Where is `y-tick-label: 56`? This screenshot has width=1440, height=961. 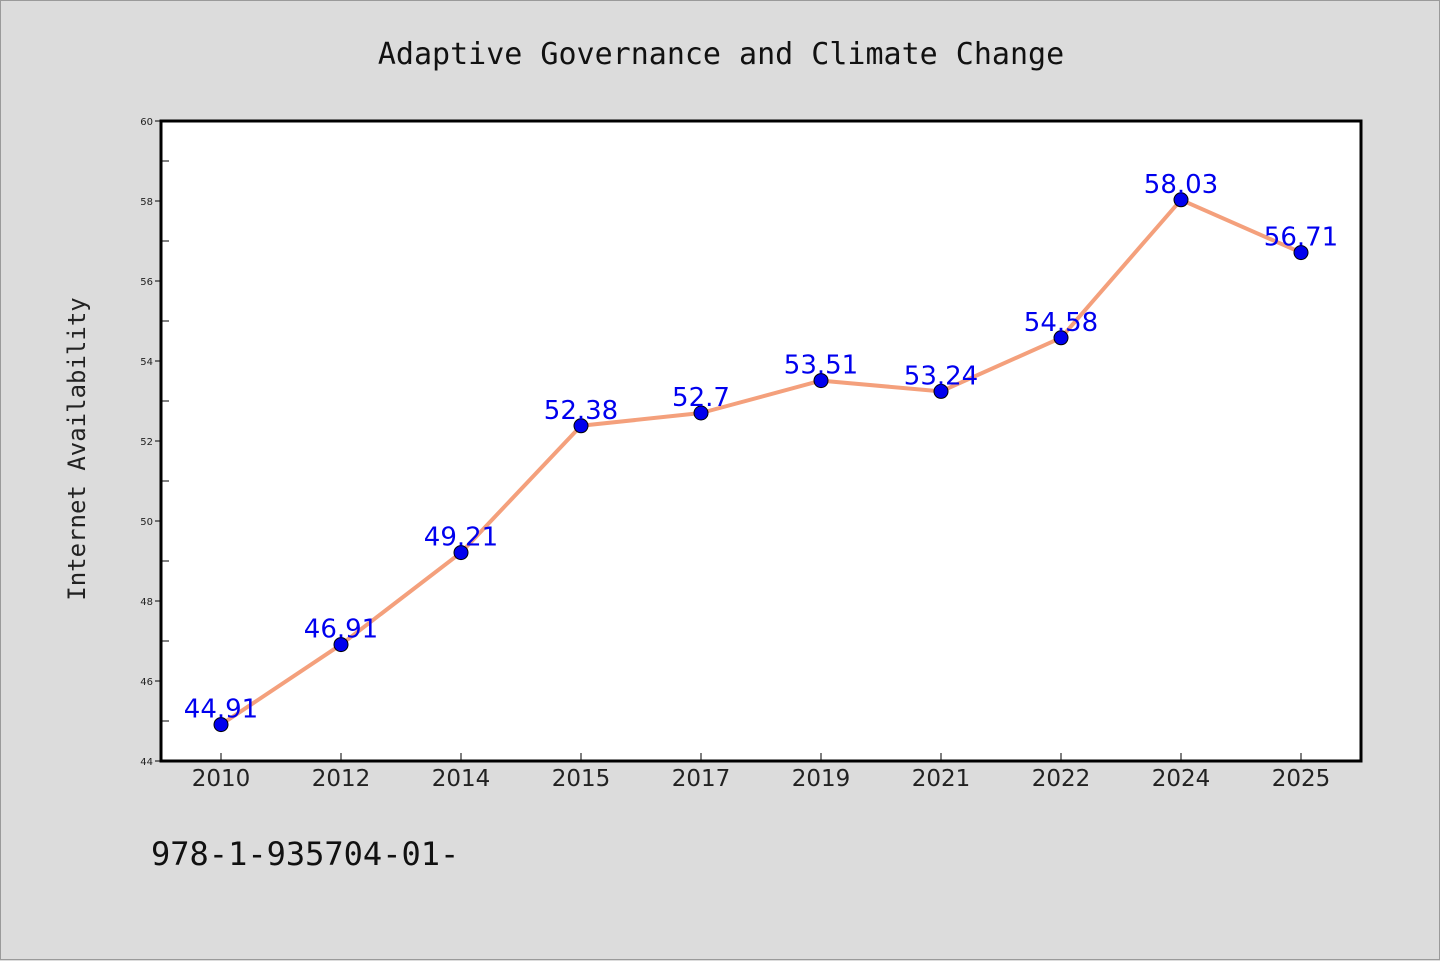
y-tick-label: 56 is located at coordinates (146, 282).